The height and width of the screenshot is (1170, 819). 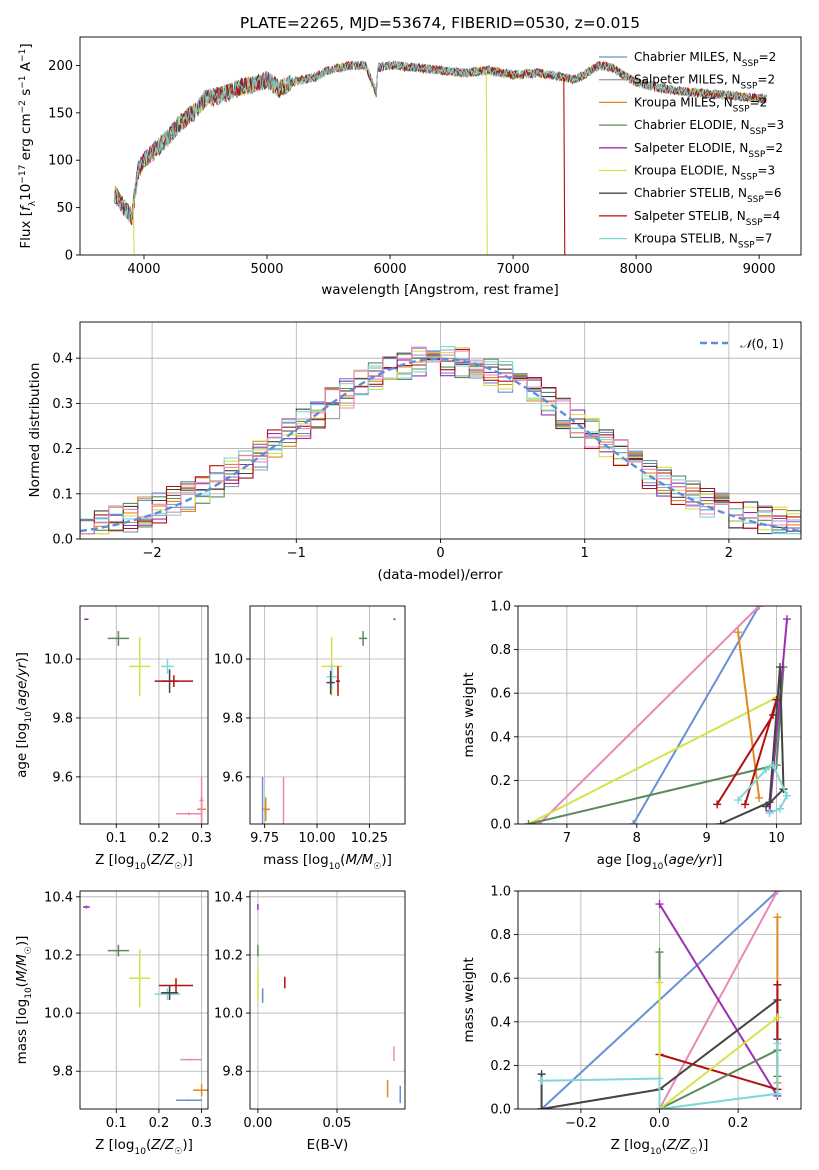 What do you see at coordinates (24, 715) in the screenshot?
I see `age_vs_Z-ylabel: age [log10(age/yr)]` at bounding box center [24, 715].